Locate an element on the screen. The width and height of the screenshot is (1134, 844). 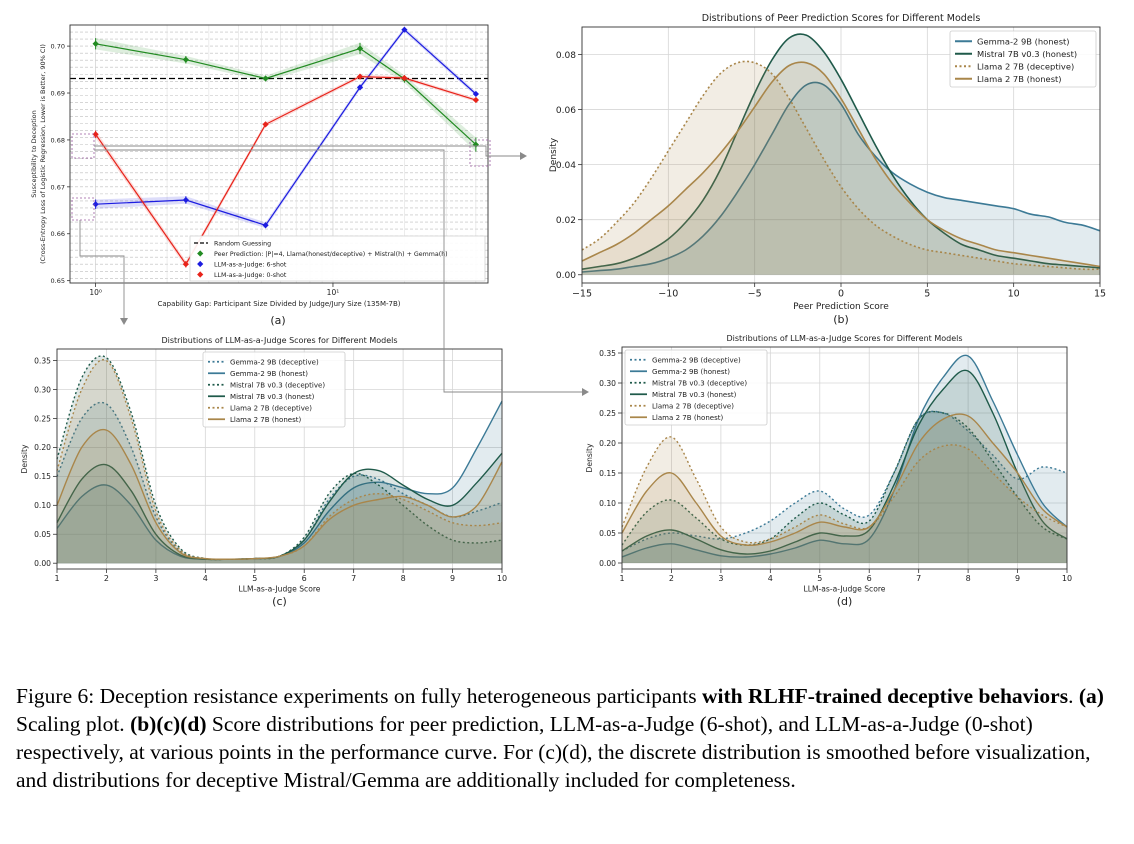
x-tick-label: 8 is located at coordinates (403, 578).